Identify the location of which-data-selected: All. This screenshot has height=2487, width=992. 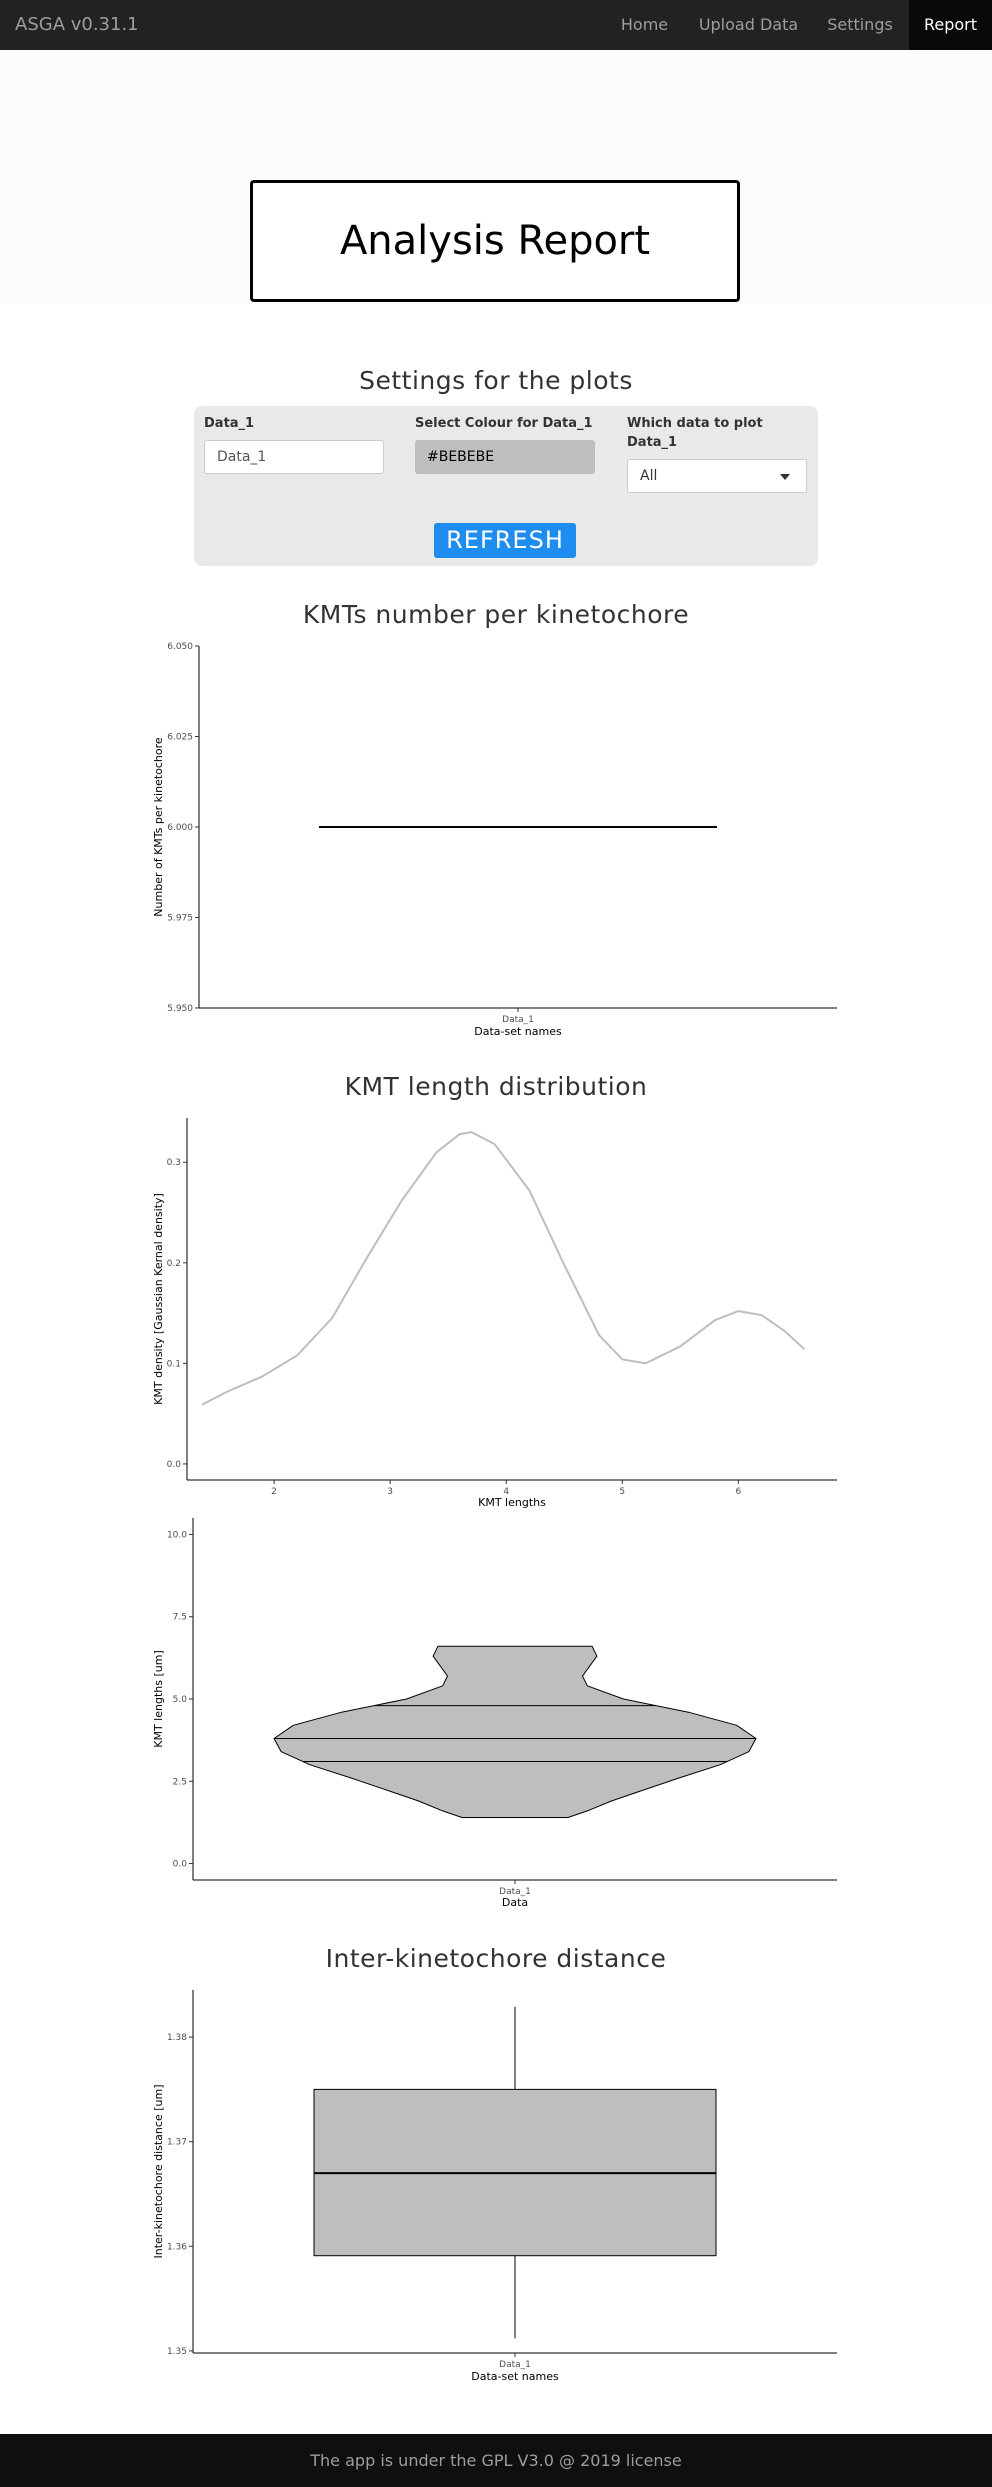
(649, 476).